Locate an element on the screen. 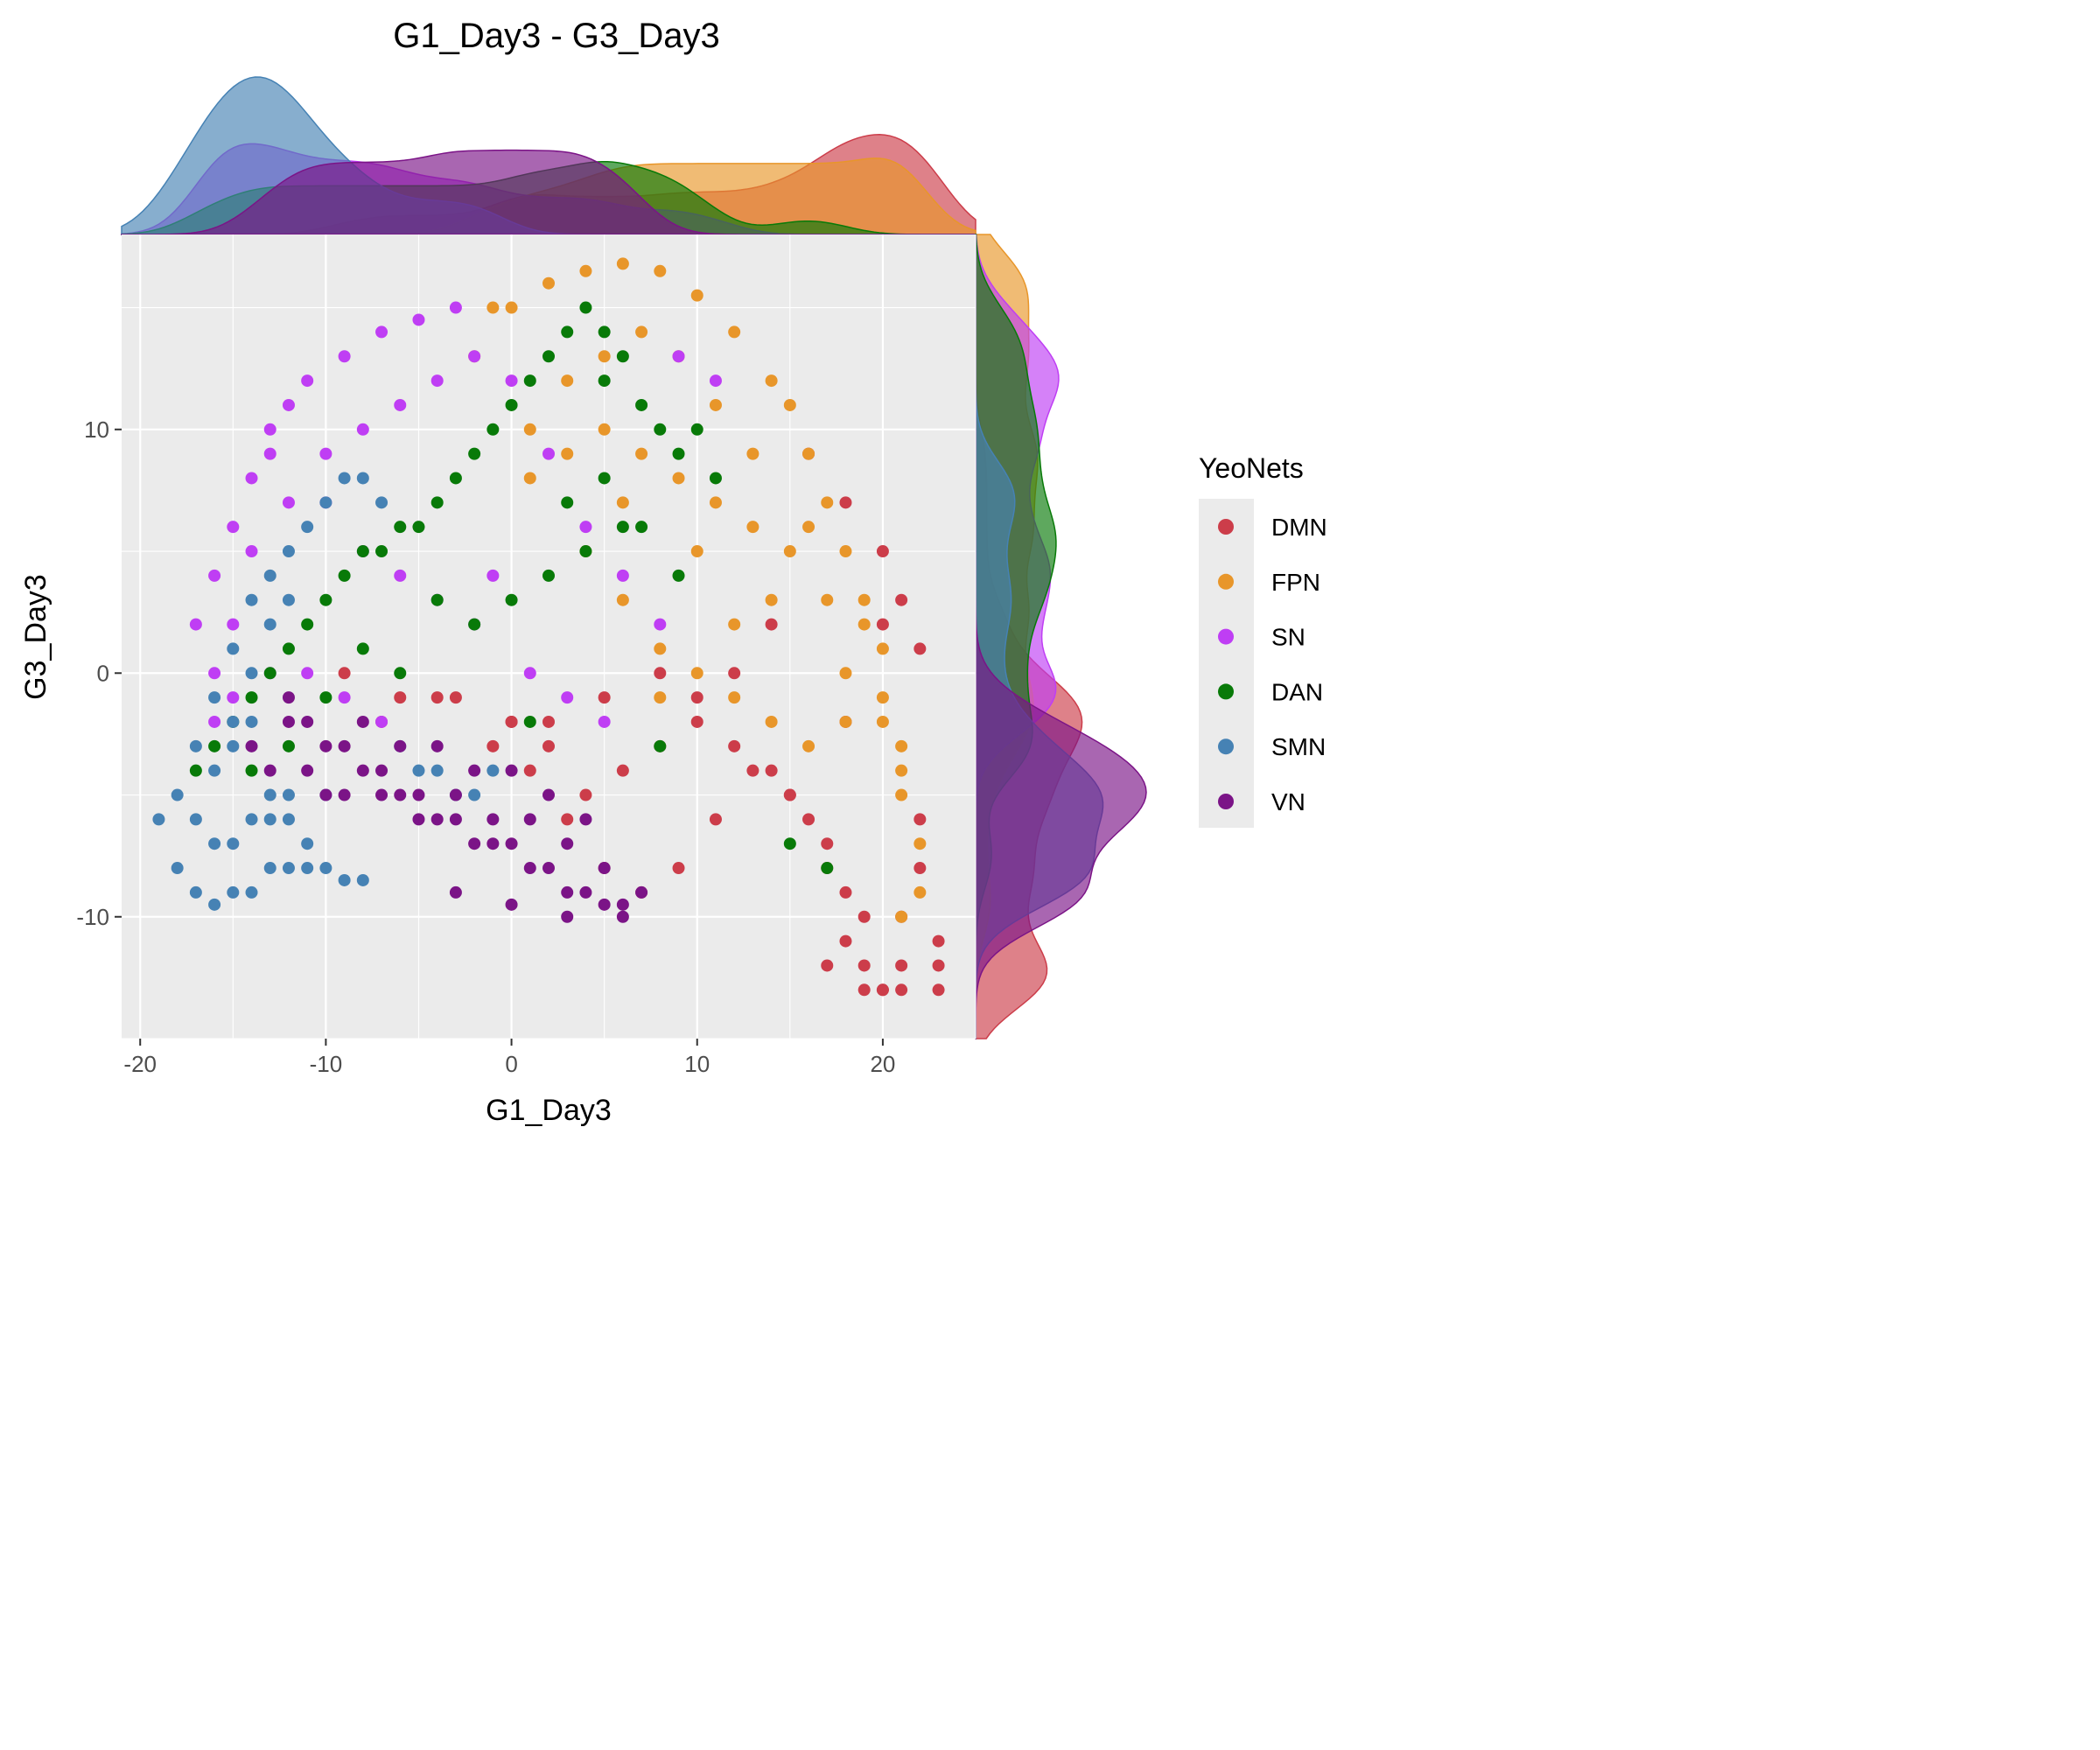 The height and width of the screenshot is (1750, 2100). legend-key-vn is located at coordinates (1226, 801).